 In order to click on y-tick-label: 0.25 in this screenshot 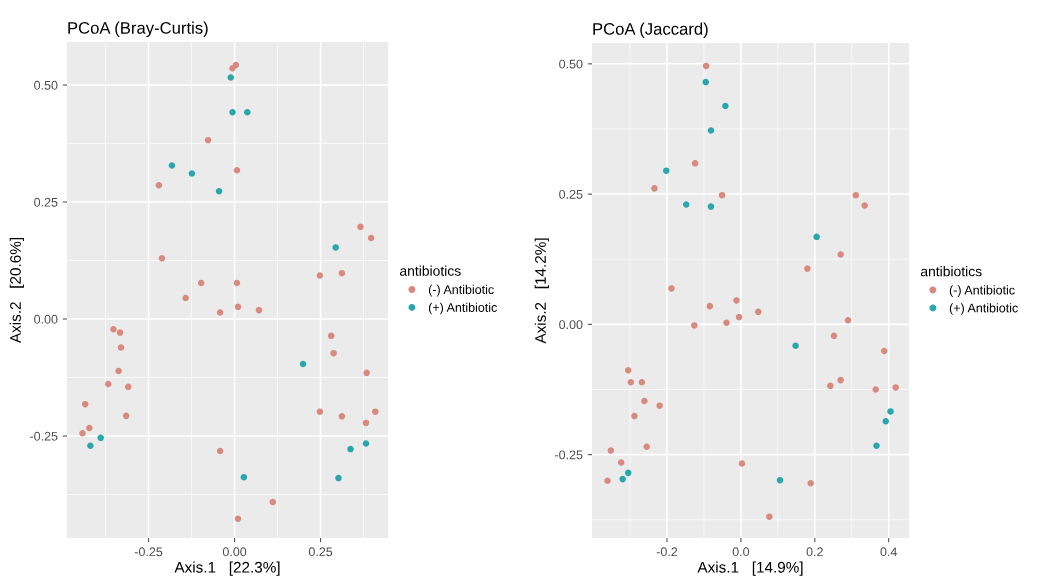, I will do `click(571, 194)`.